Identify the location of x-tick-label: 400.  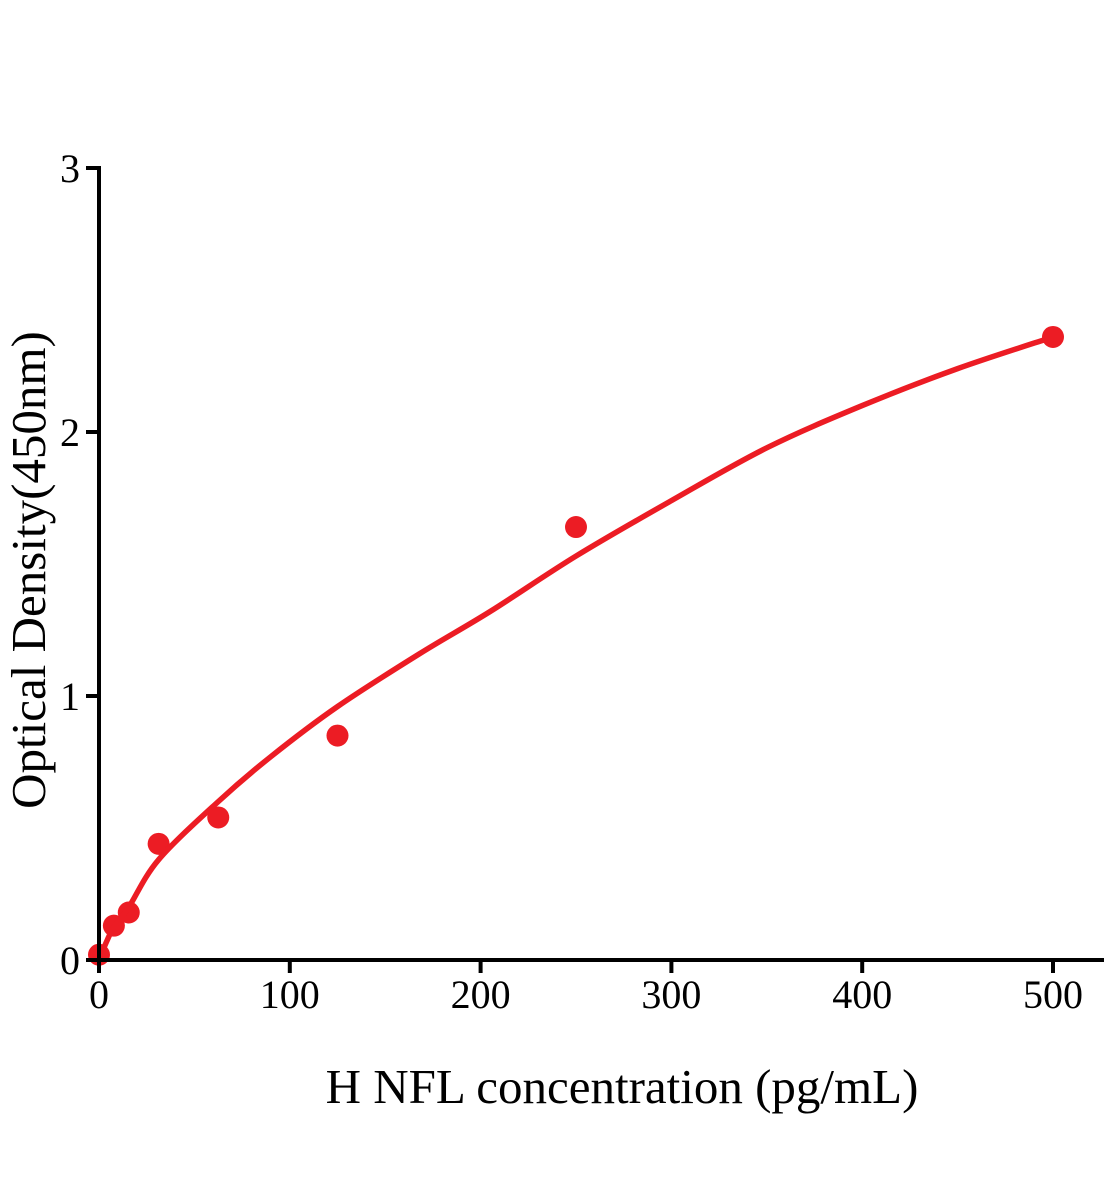
(862, 994).